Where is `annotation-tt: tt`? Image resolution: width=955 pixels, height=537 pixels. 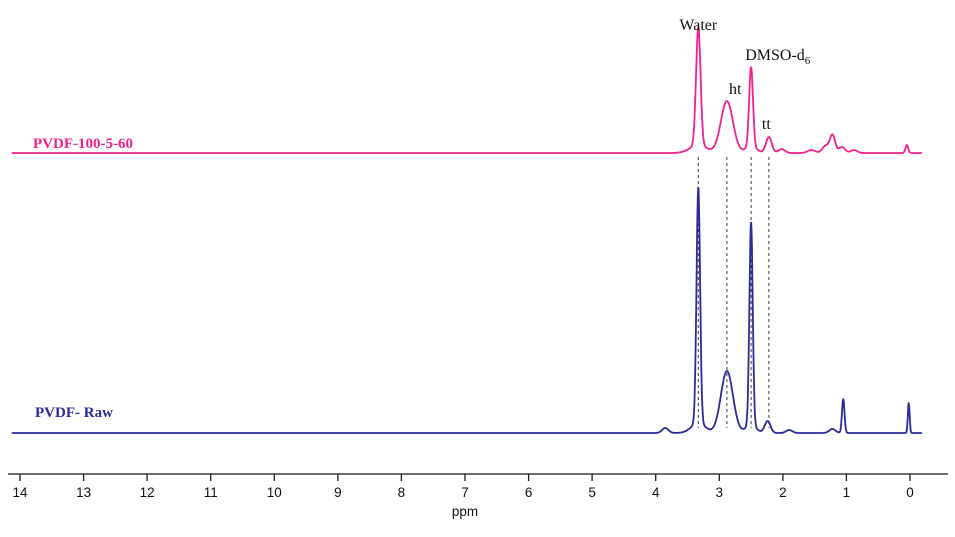
annotation-tt: tt is located at coordinates (766, 125).